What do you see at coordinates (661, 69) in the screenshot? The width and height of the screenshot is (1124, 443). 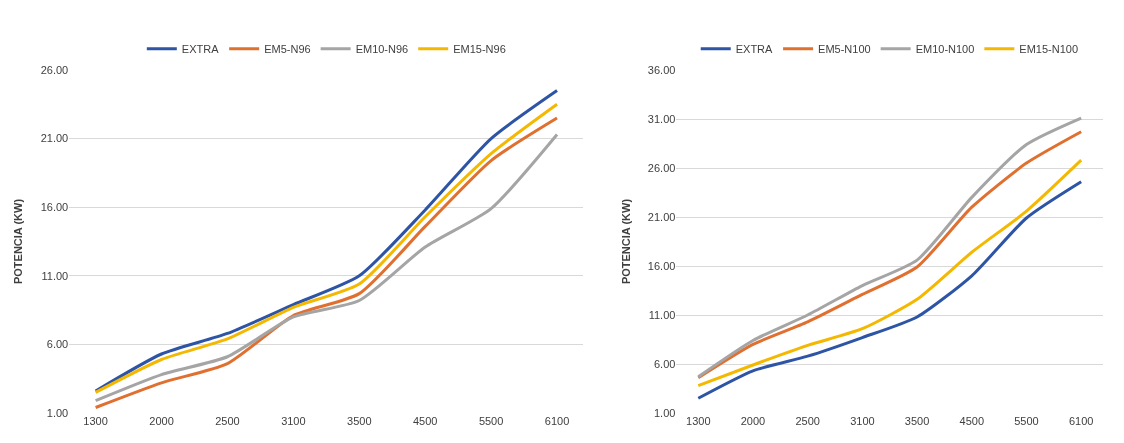 I see `y-tick-label: 36.00` at bounding box center [661, 69].